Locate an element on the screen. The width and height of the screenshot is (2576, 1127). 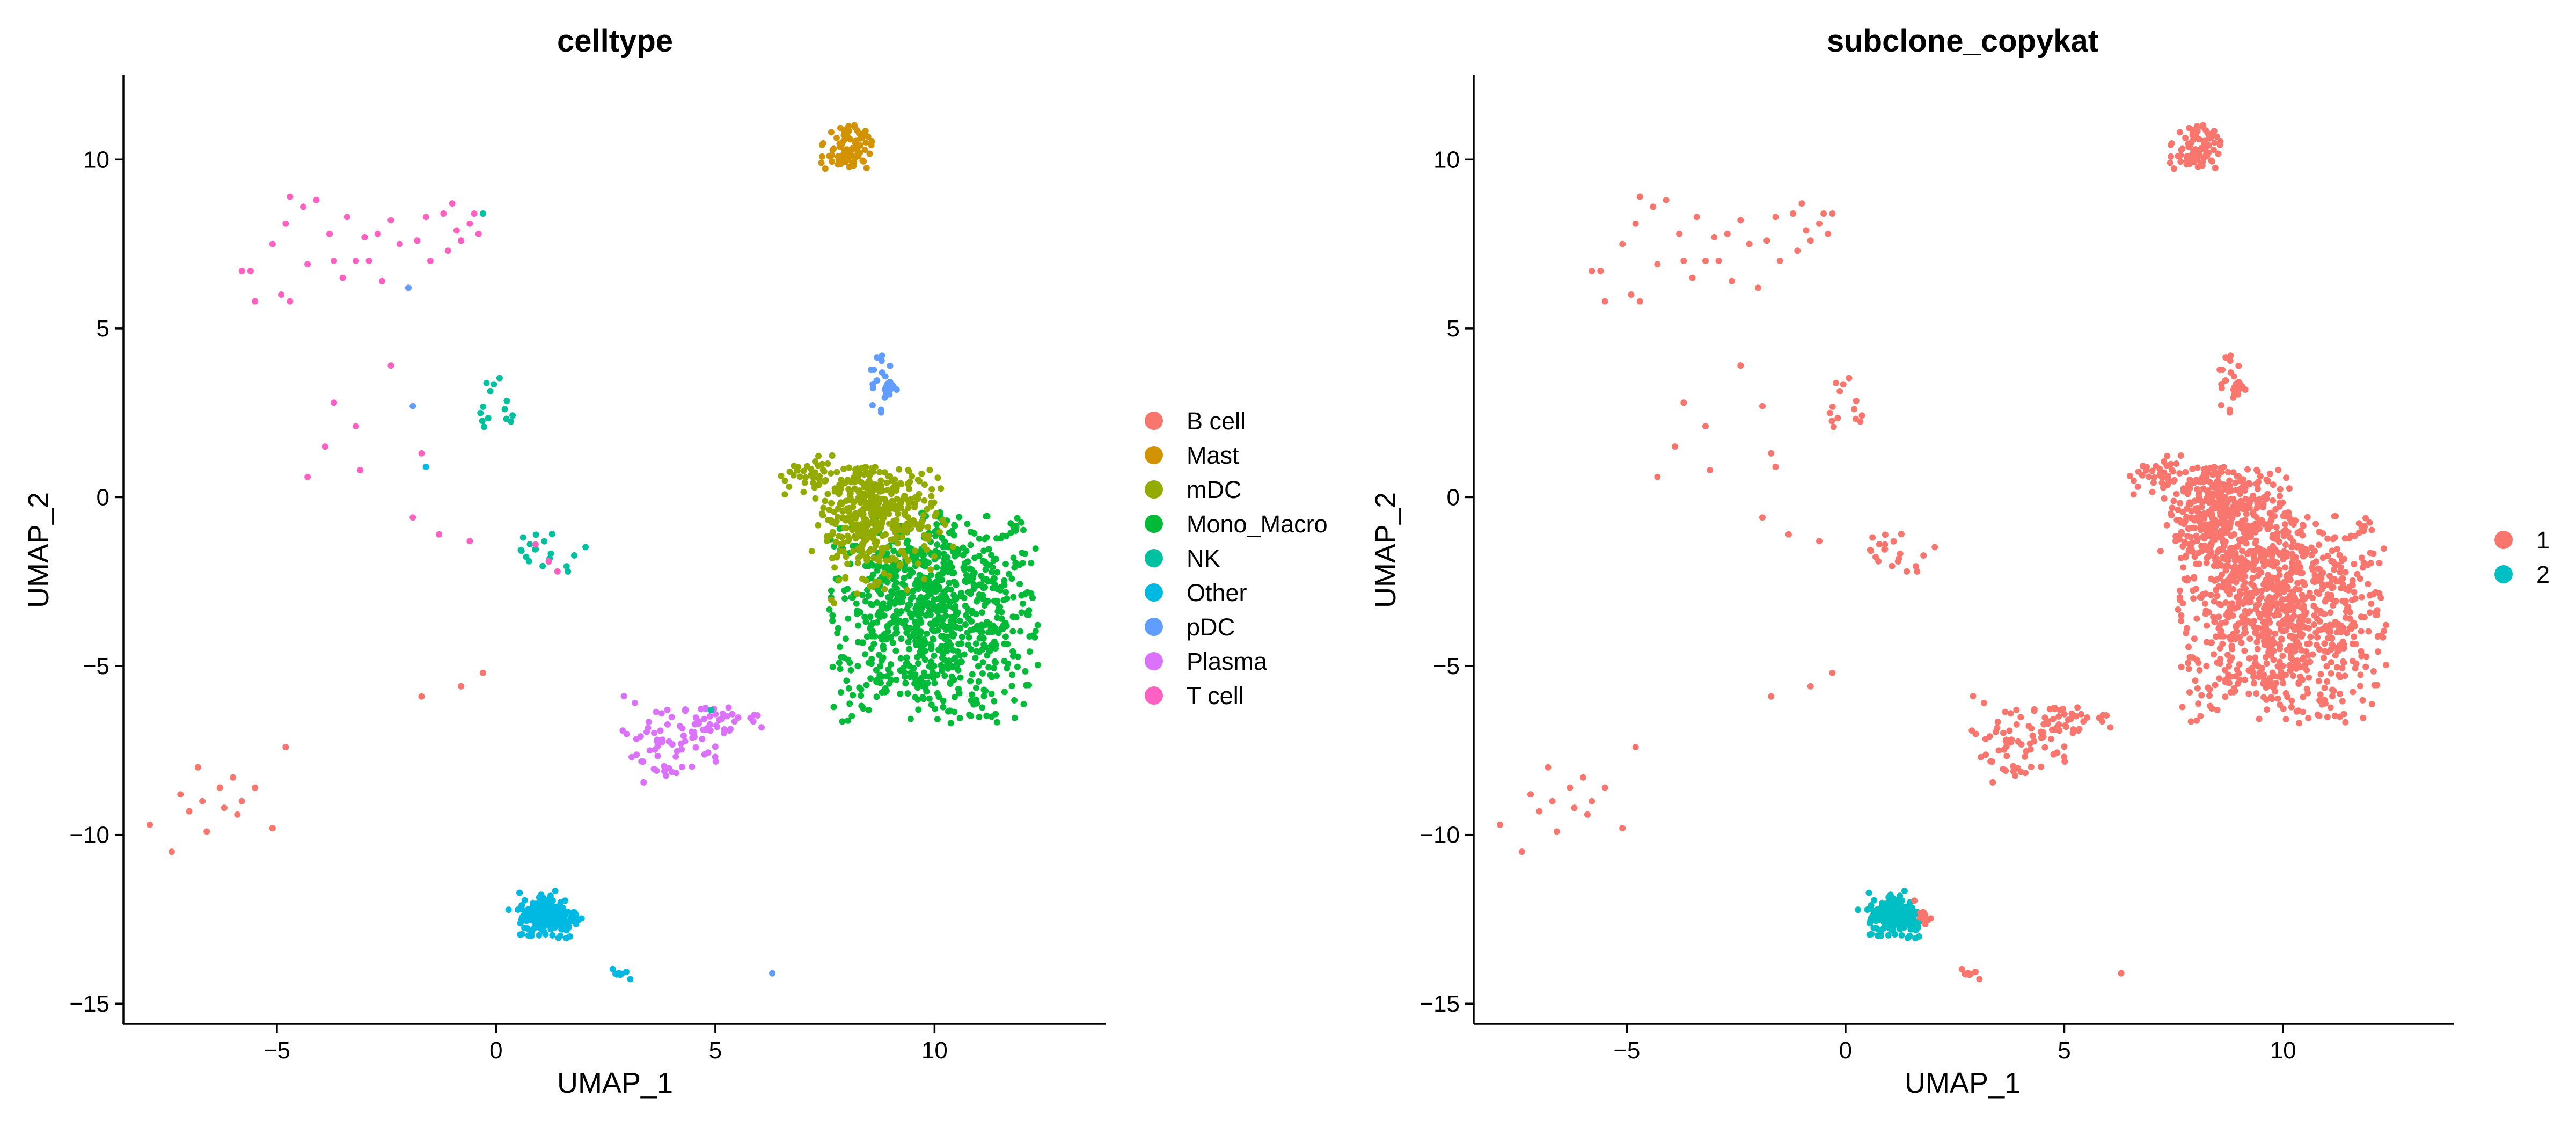
y-tick-label: −15 is located at coordinates (1439, 1004).